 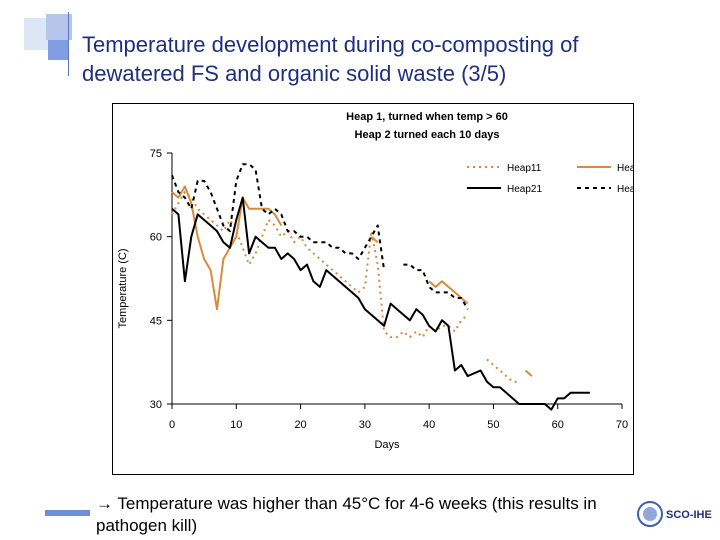 What do you see at coordinates (429, 425) in the screenshot?
I see `x-tick-label: 40` at bounding box center [429, 425].